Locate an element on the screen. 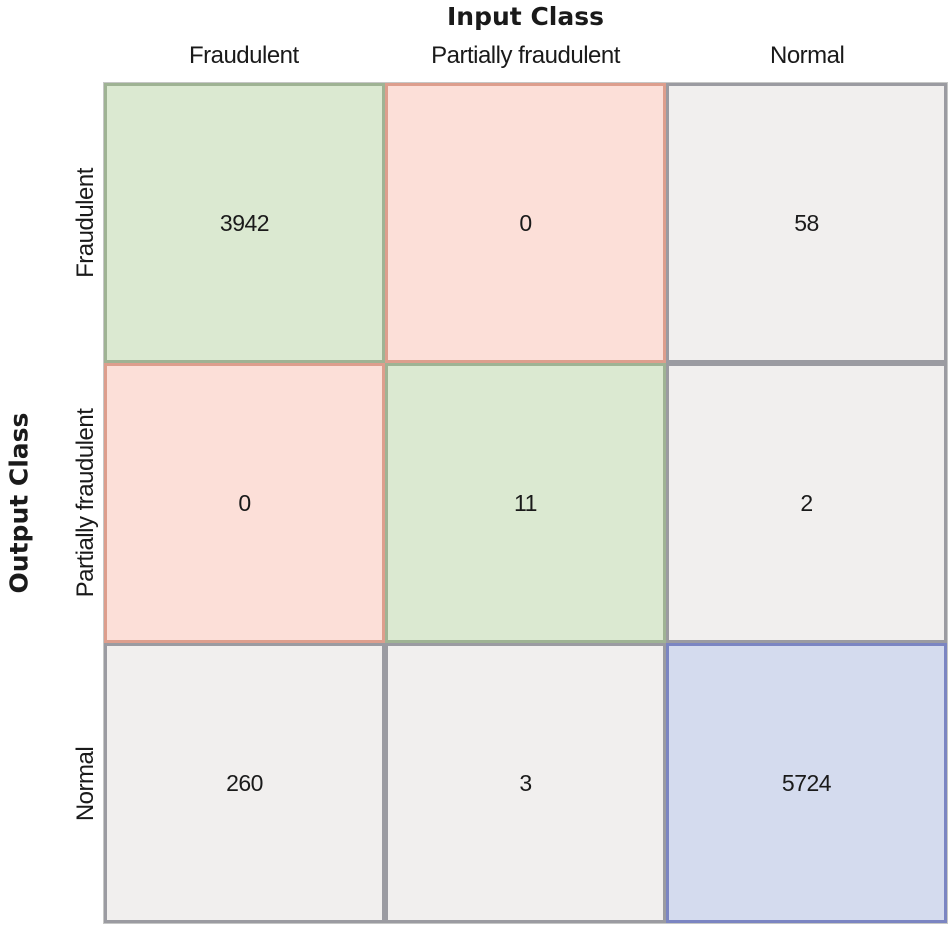  matrix-cell: 5724 is located at coordinates (806, 783).